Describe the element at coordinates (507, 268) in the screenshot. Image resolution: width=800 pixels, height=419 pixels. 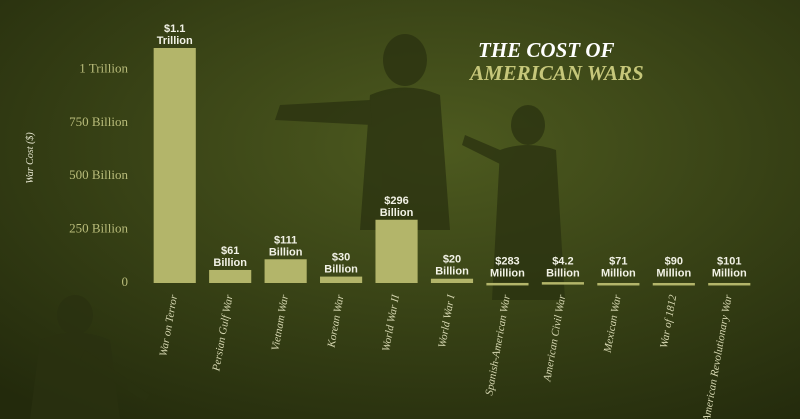
I see `value-label: $283 Million` at that location.